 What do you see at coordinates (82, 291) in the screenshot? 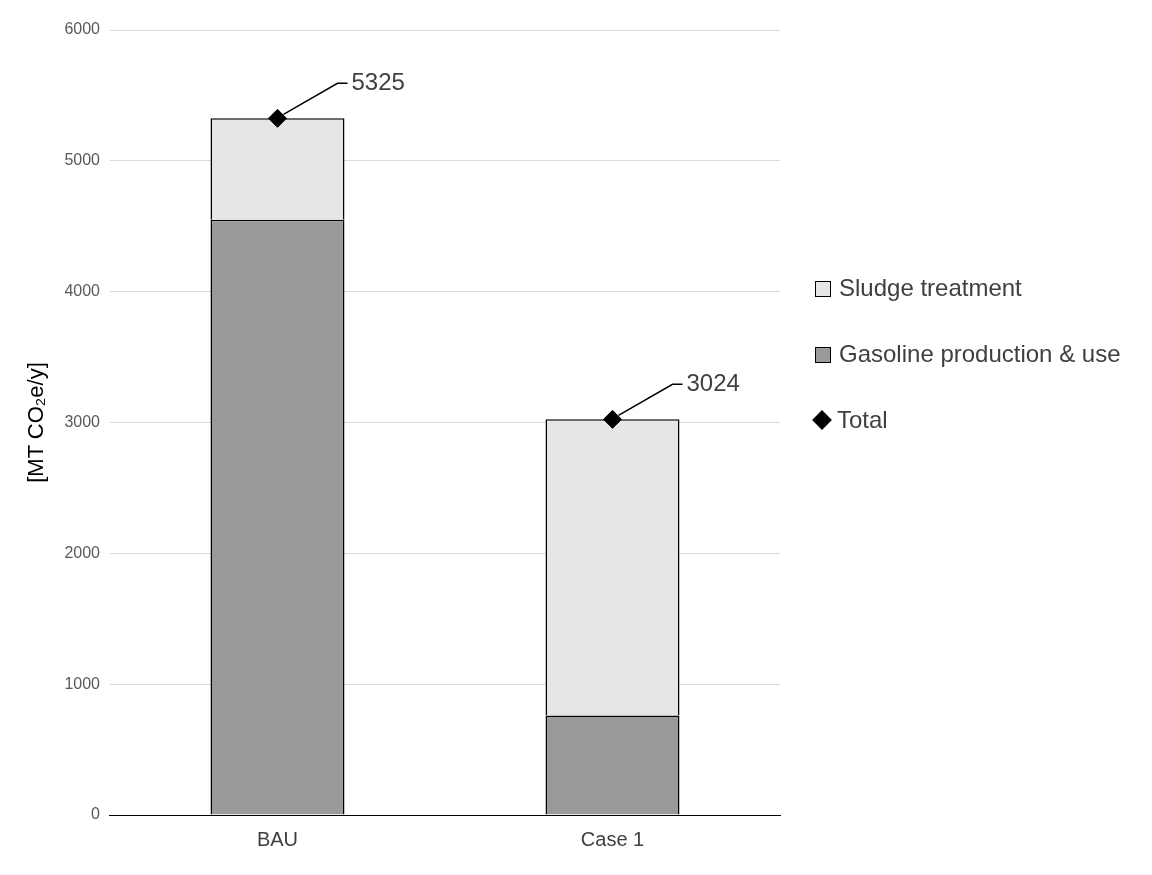
I see `y-tick-label: 4000` at bounding box center [82, 291].